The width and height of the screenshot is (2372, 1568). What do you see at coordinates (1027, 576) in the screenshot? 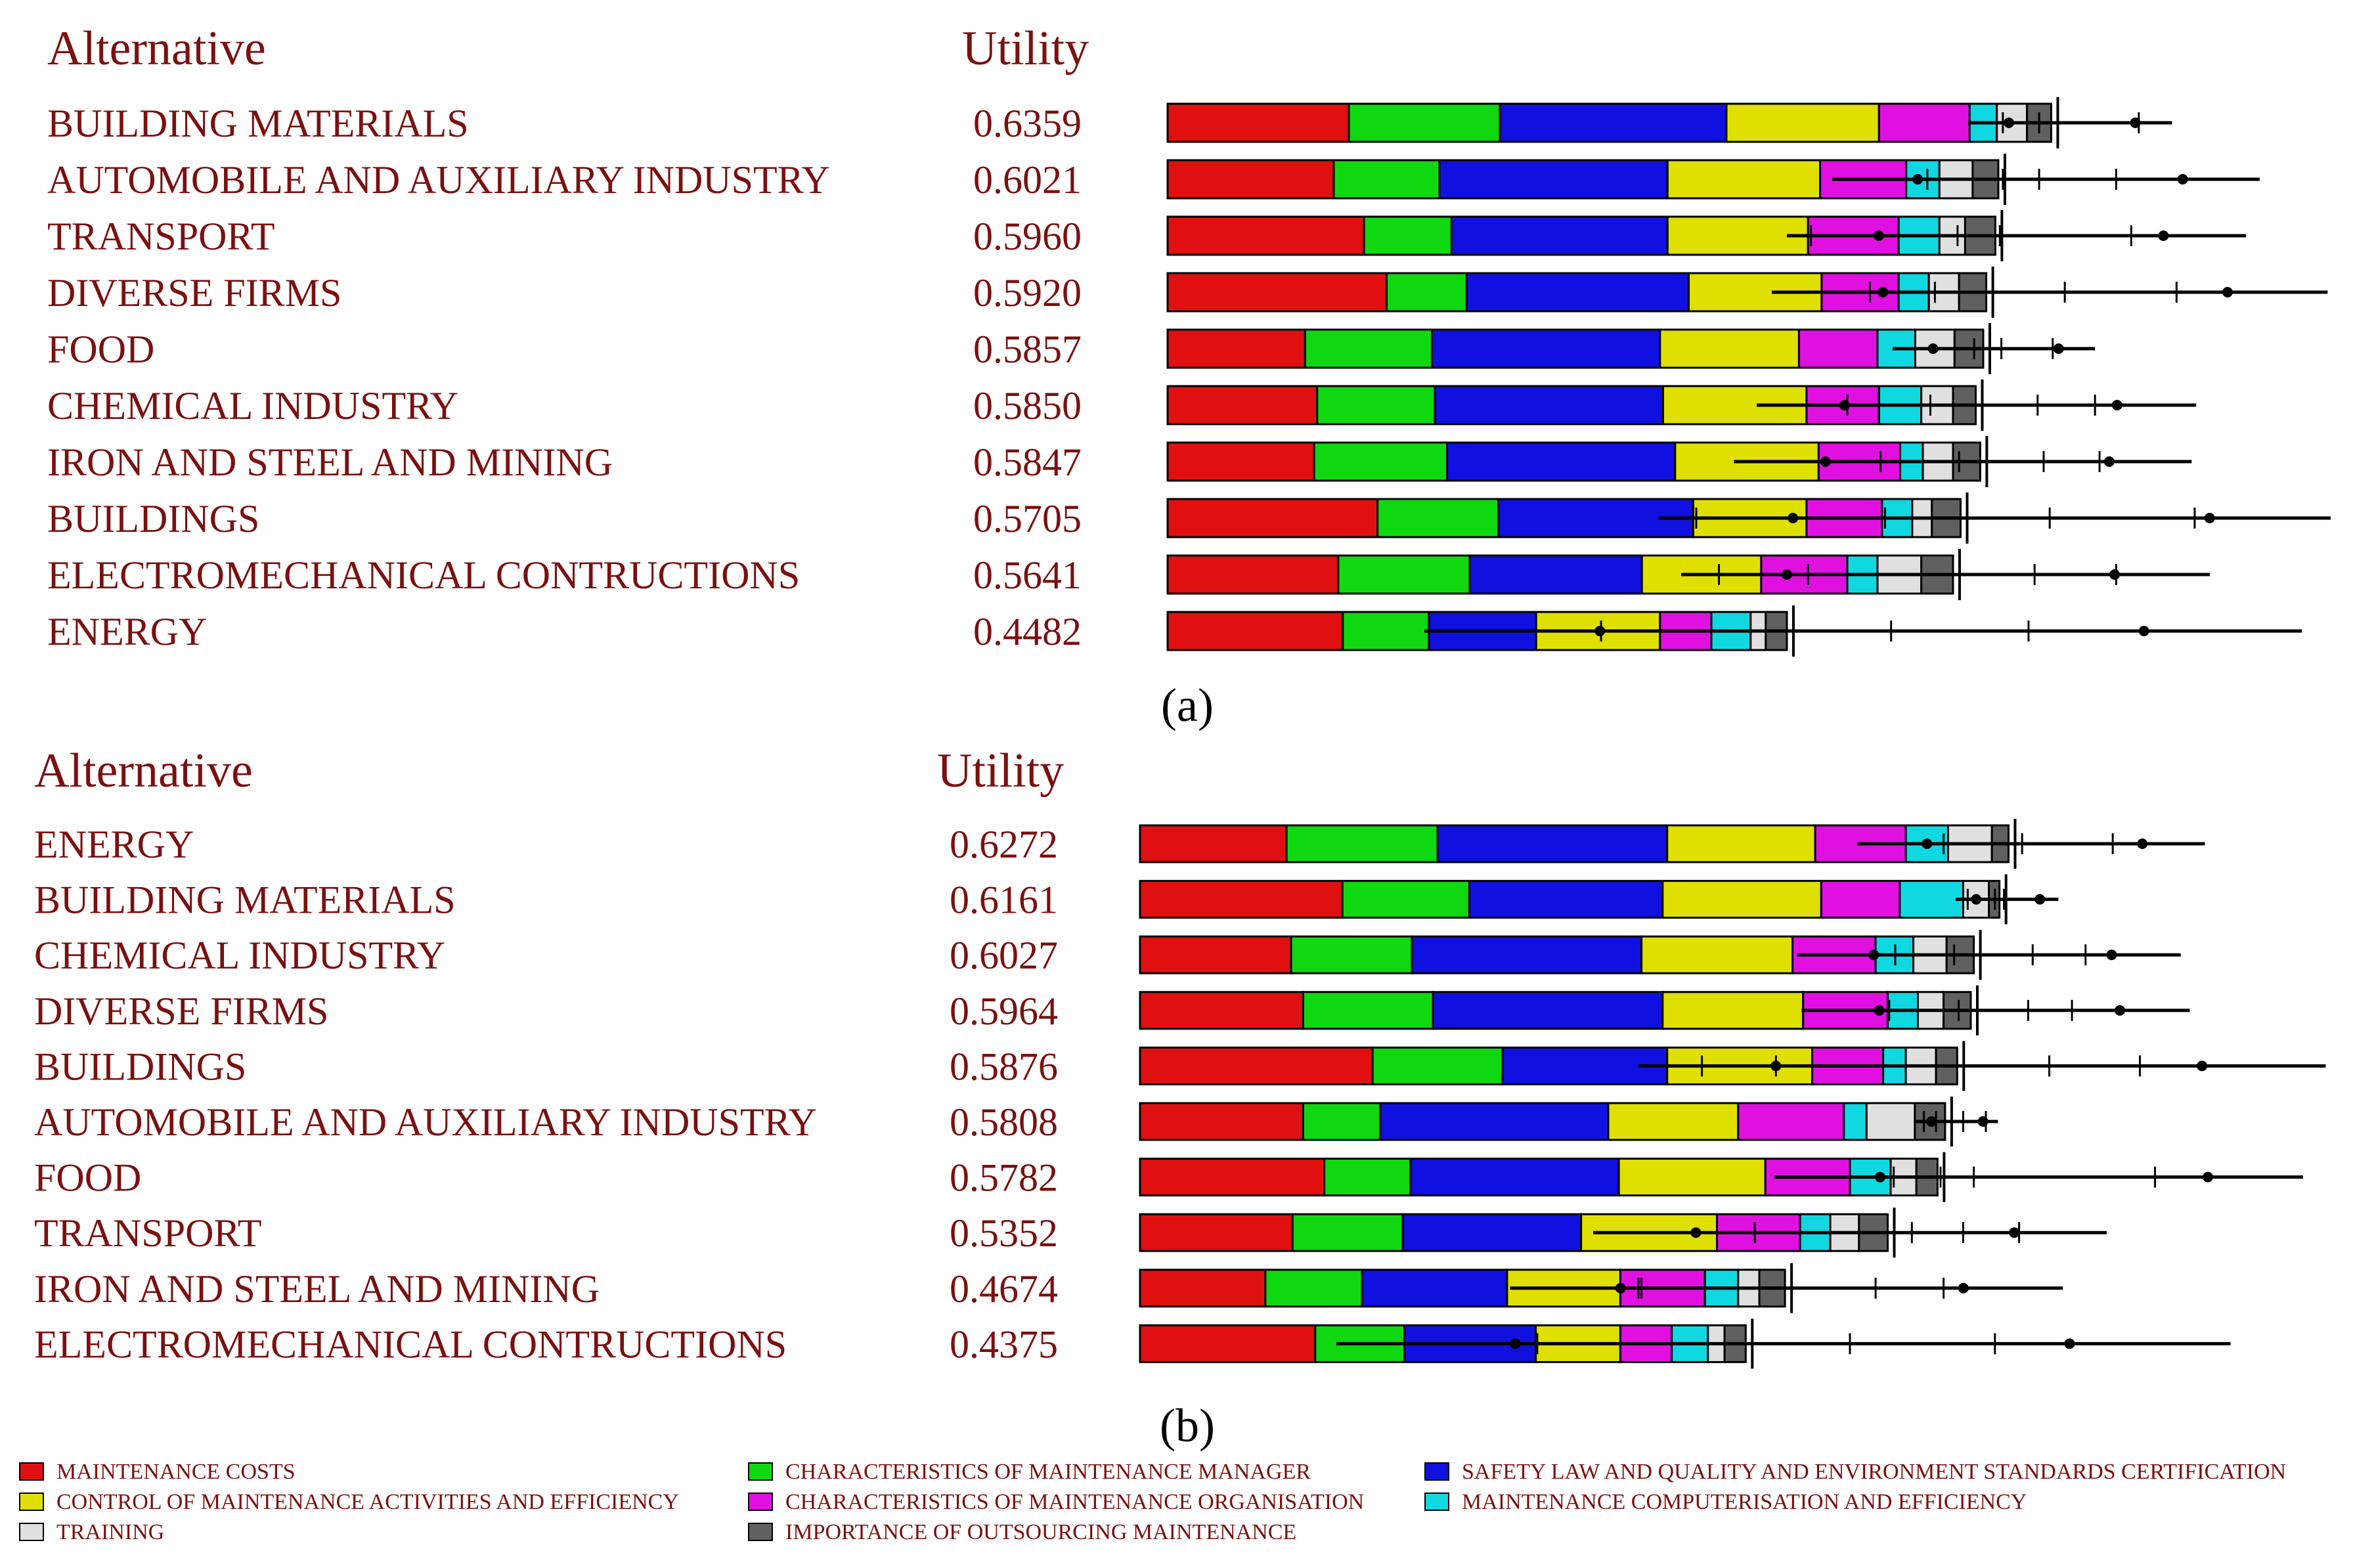
I see `utility-value: 0.5641` at bounding box center [1027, 576].